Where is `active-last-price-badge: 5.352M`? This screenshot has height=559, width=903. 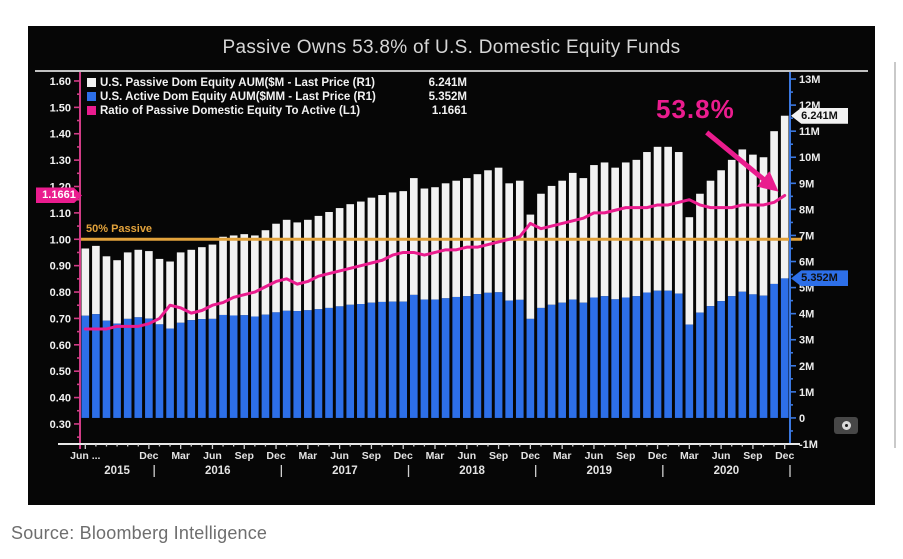
active-last-price-badge: 5.352M is located at coordinates (819, 278).